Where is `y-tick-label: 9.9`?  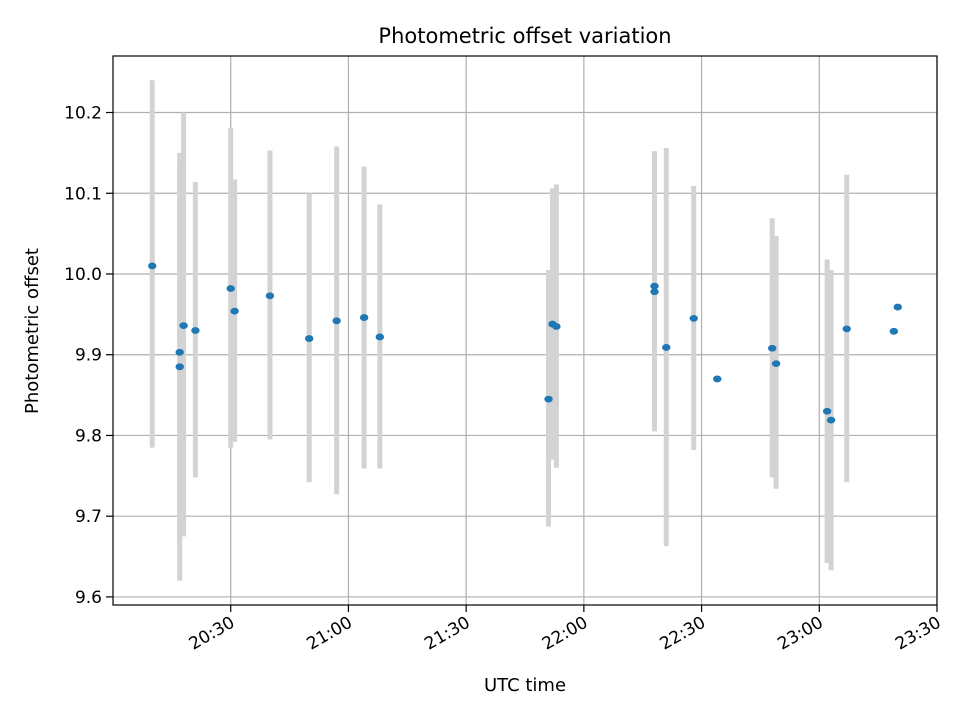 y-tick-label: 9.9 is located at coordinates (88, 356).